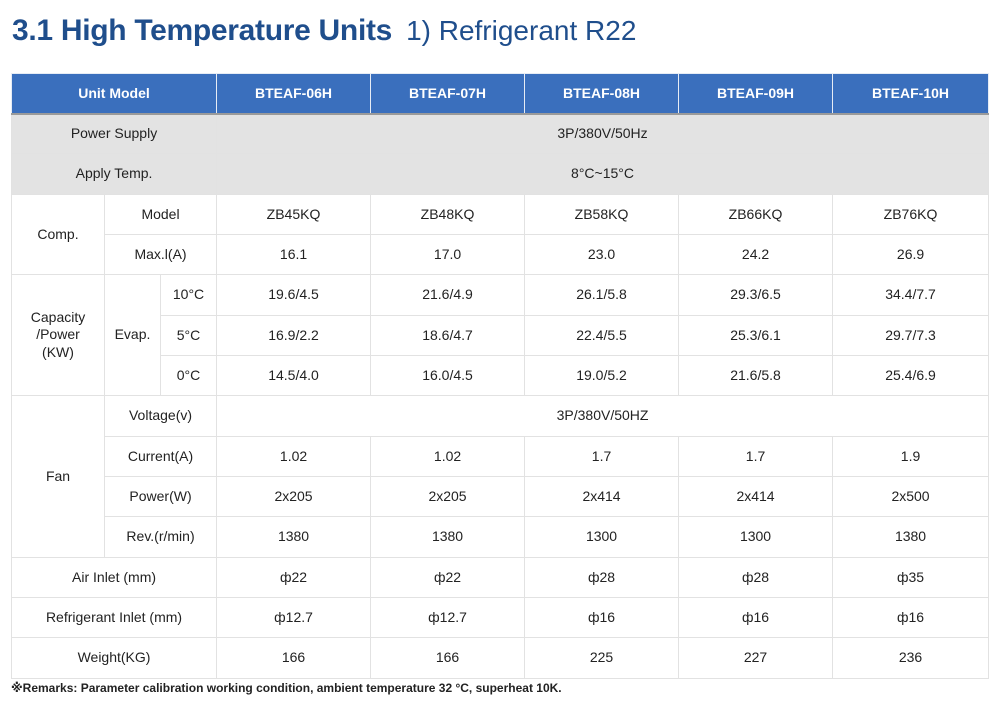  Describe the element at coordinates (160, 254) in the screenshot. I see `row-sublabel: Max.l(A)` at that location.